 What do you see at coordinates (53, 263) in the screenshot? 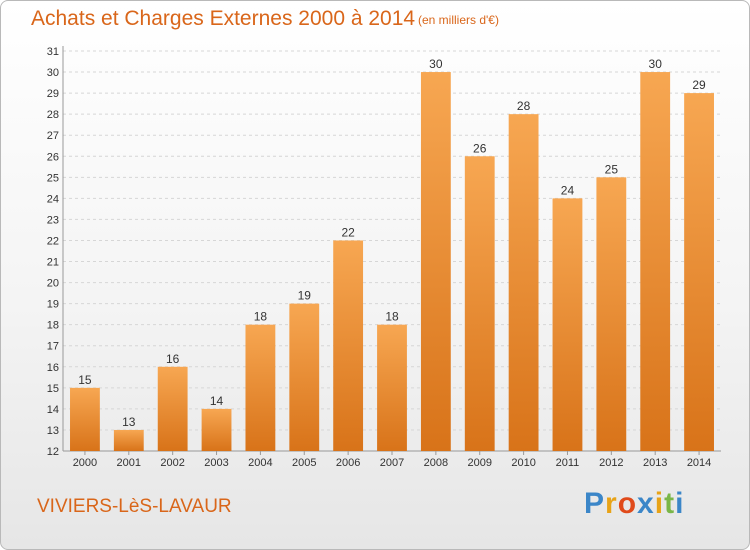
I see `y-tick-label: 21` at bounding box center [53, 263].